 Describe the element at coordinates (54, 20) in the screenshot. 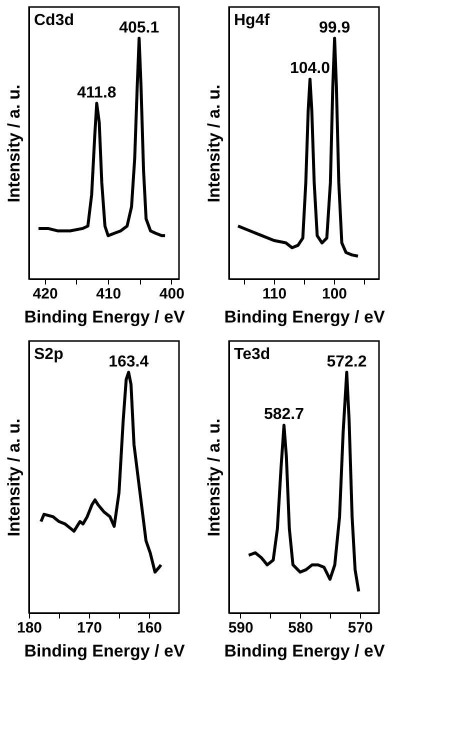

I see `chart-title: Cd3d` at that location.